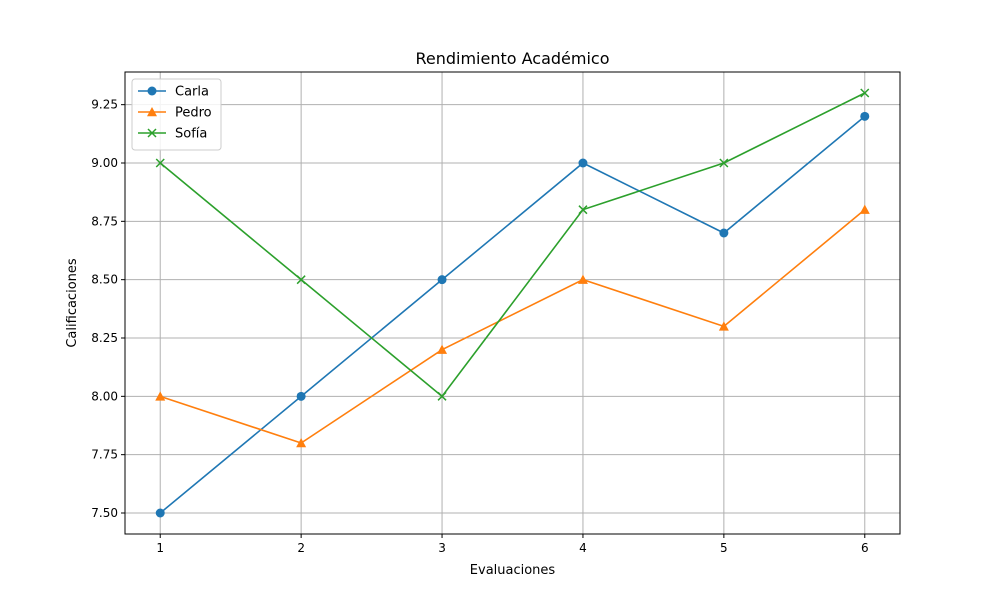  What do you see at coordinates (104, 338) in the screenshot?
I see `y-tick-label: 8.25` at bounding box center [104, 338].